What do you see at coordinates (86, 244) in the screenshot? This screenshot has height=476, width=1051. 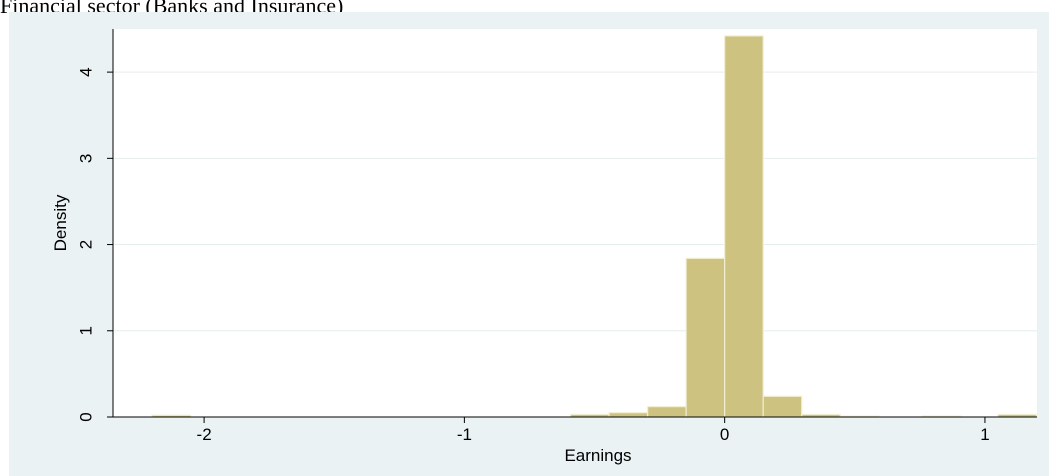 I see `y-tick-label: 2` at bounding box center [86, 244].